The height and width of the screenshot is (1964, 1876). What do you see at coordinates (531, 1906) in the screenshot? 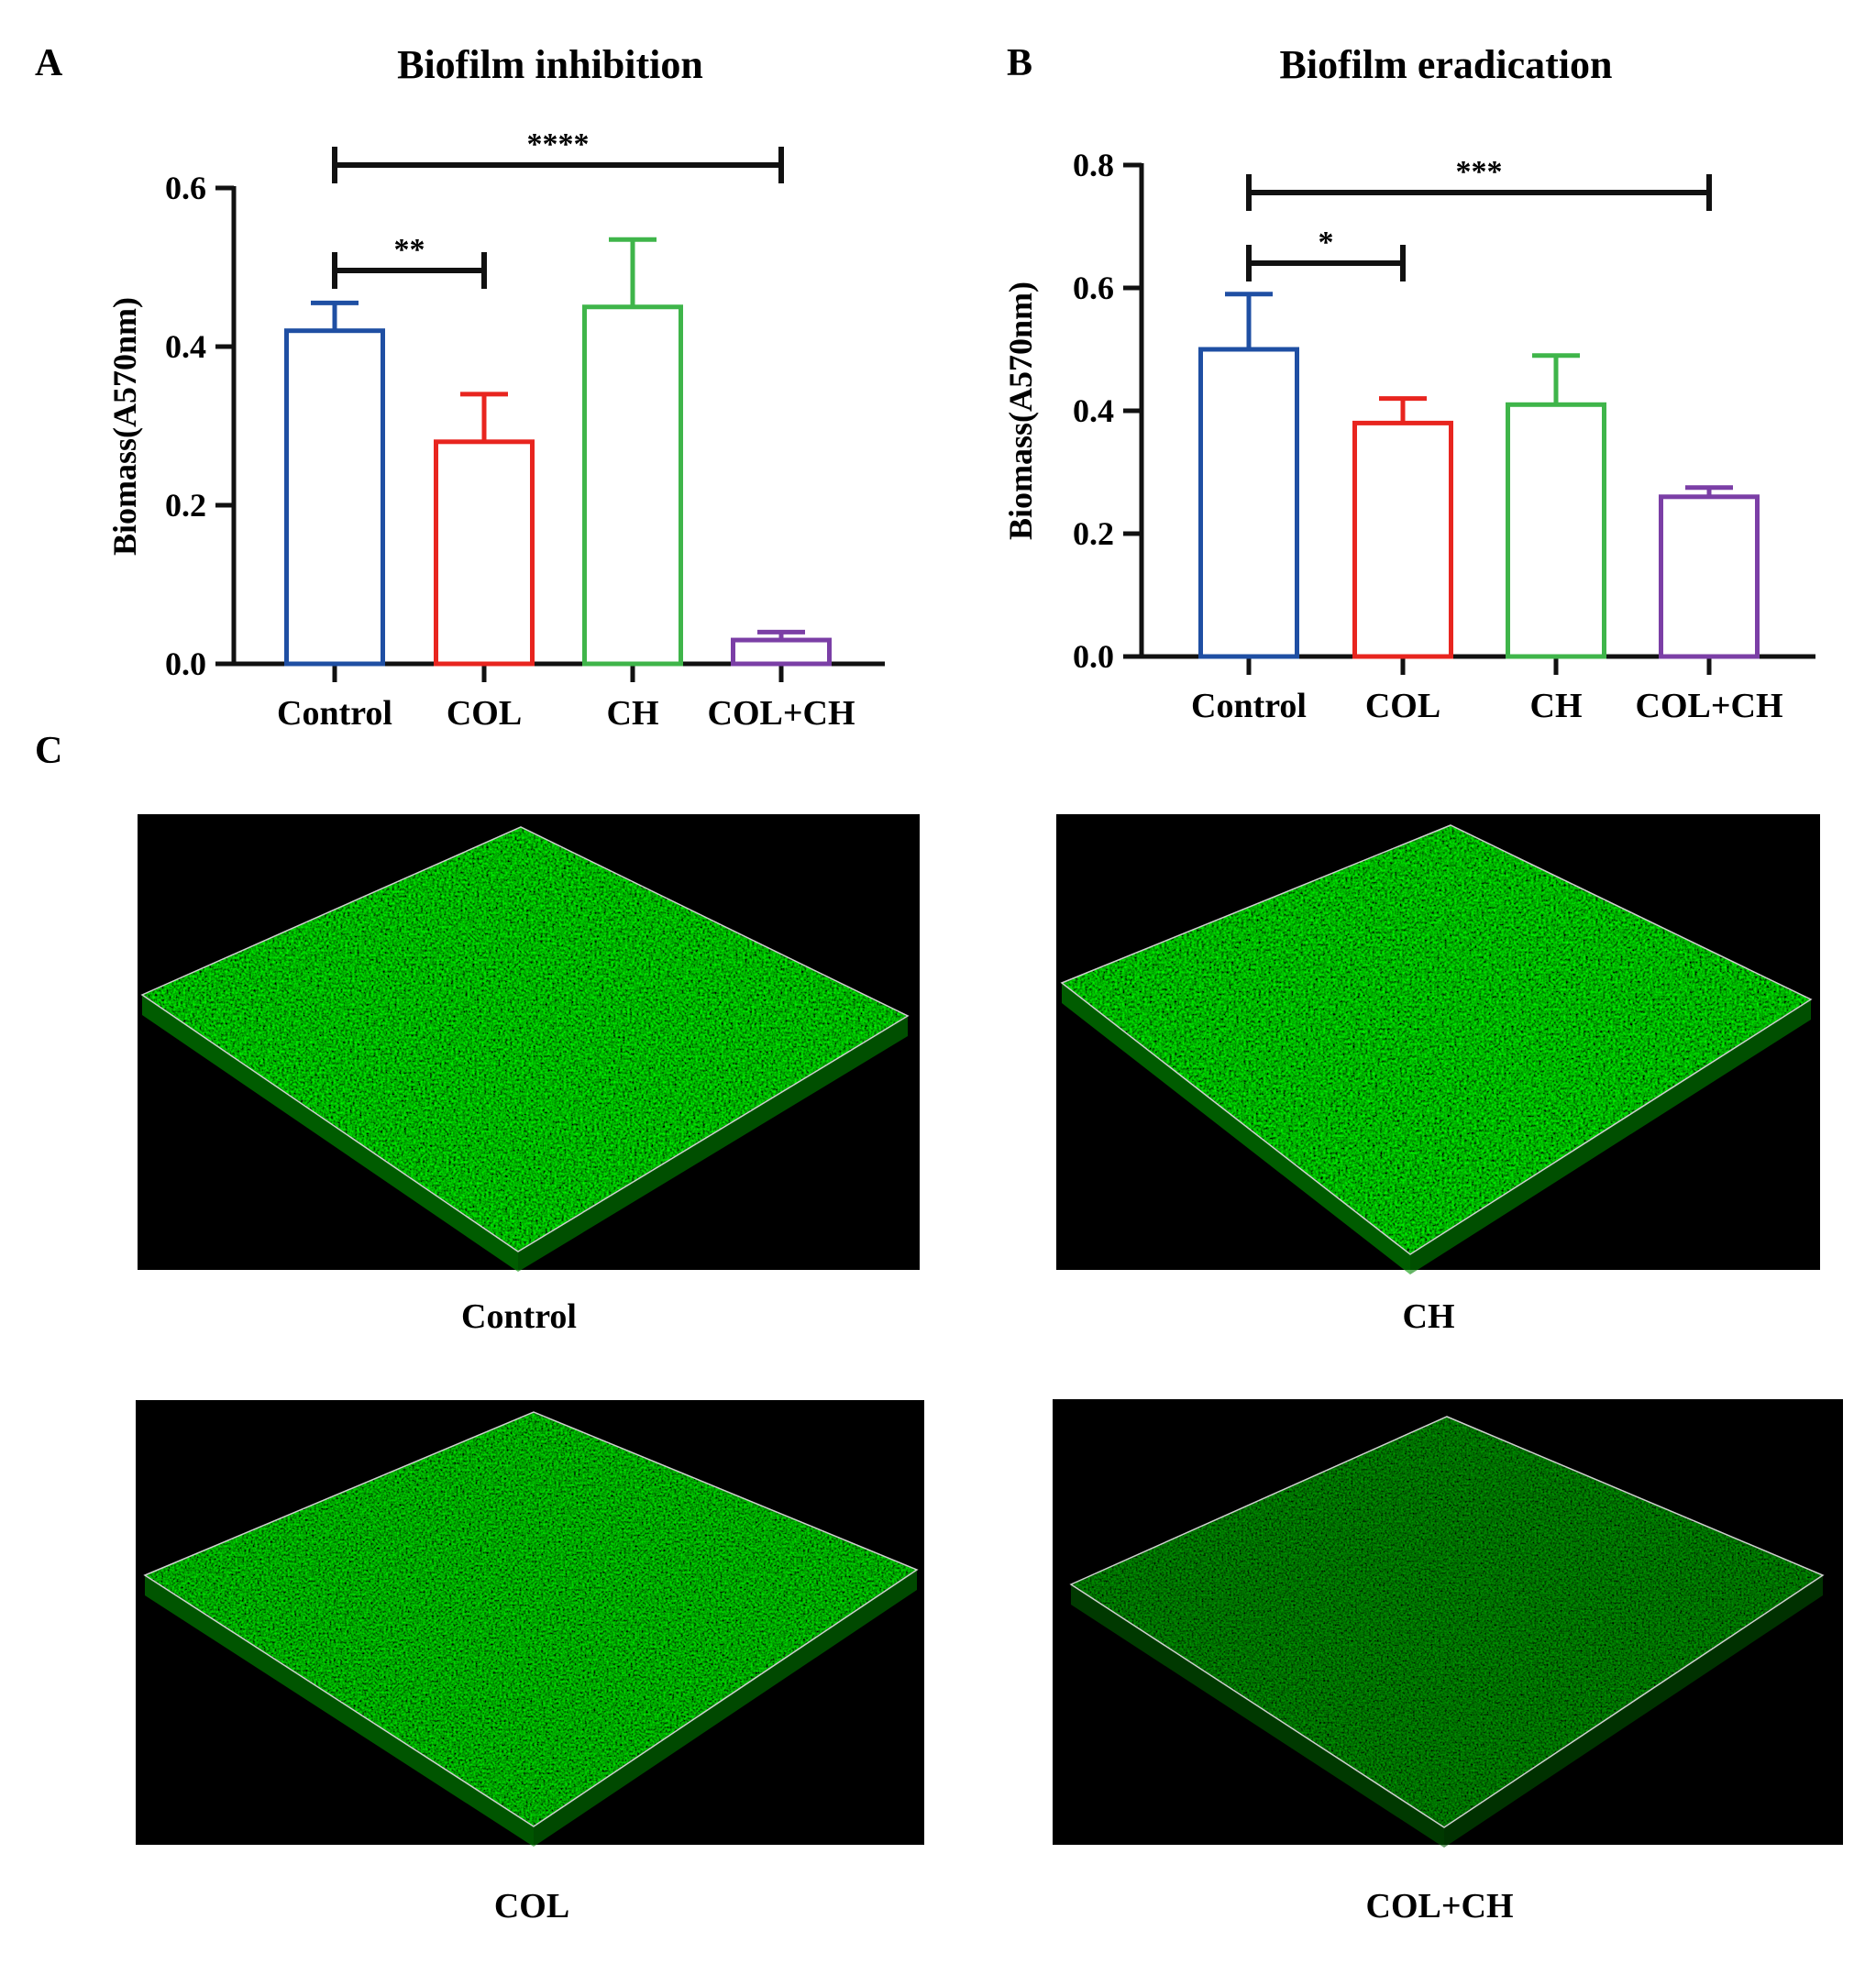
I see `image-caption: COL` at bounding box center [531, 1906].